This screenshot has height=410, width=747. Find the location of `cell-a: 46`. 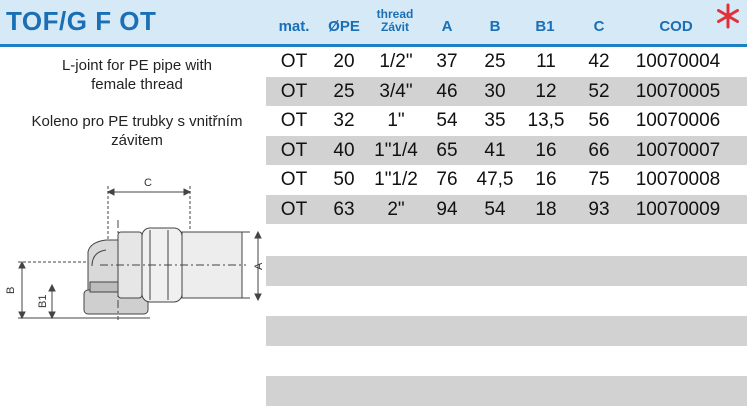

cell-a: 46 is located at coordinates (447, 91).